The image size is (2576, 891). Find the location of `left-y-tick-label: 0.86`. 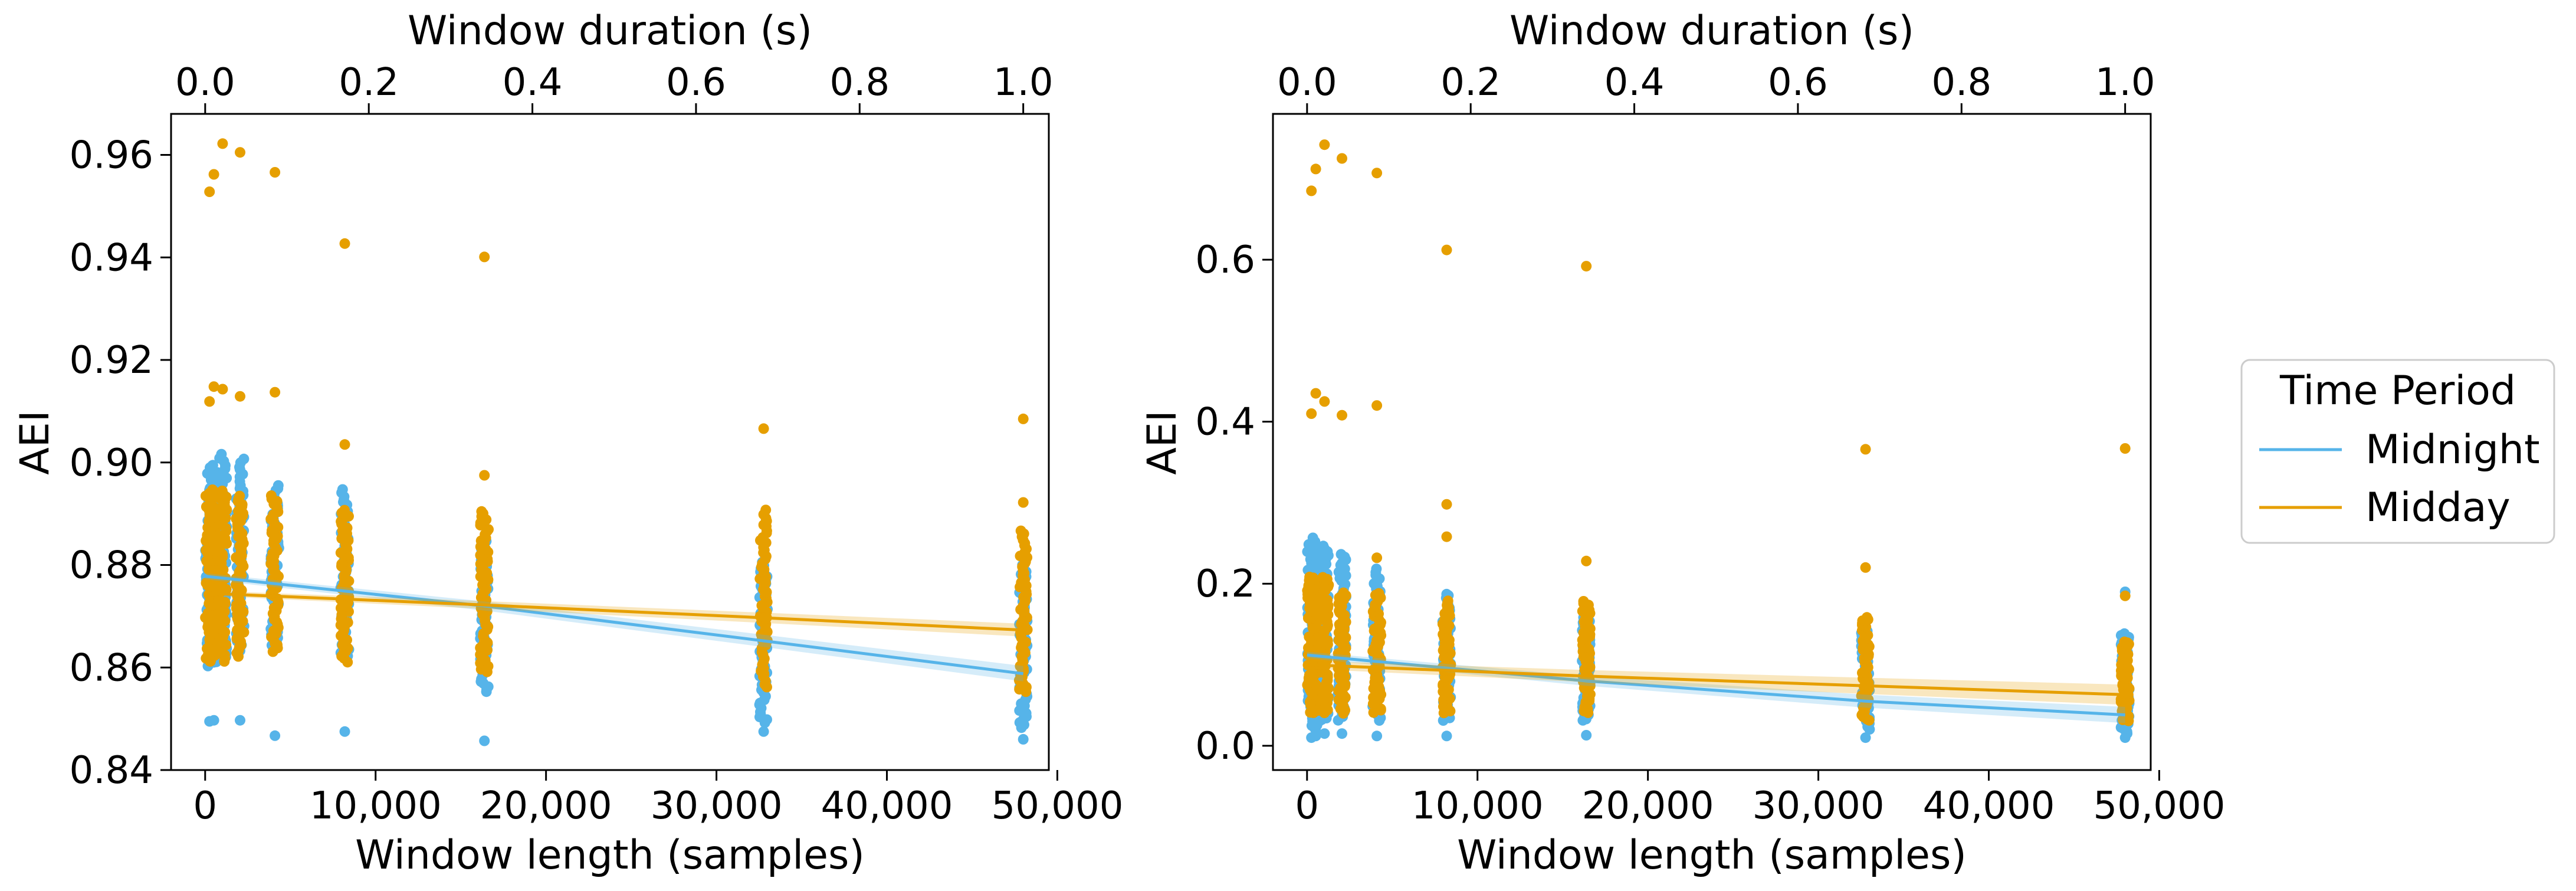

left-y-tick-label: 0.86 is located at coordinates (112, 668).